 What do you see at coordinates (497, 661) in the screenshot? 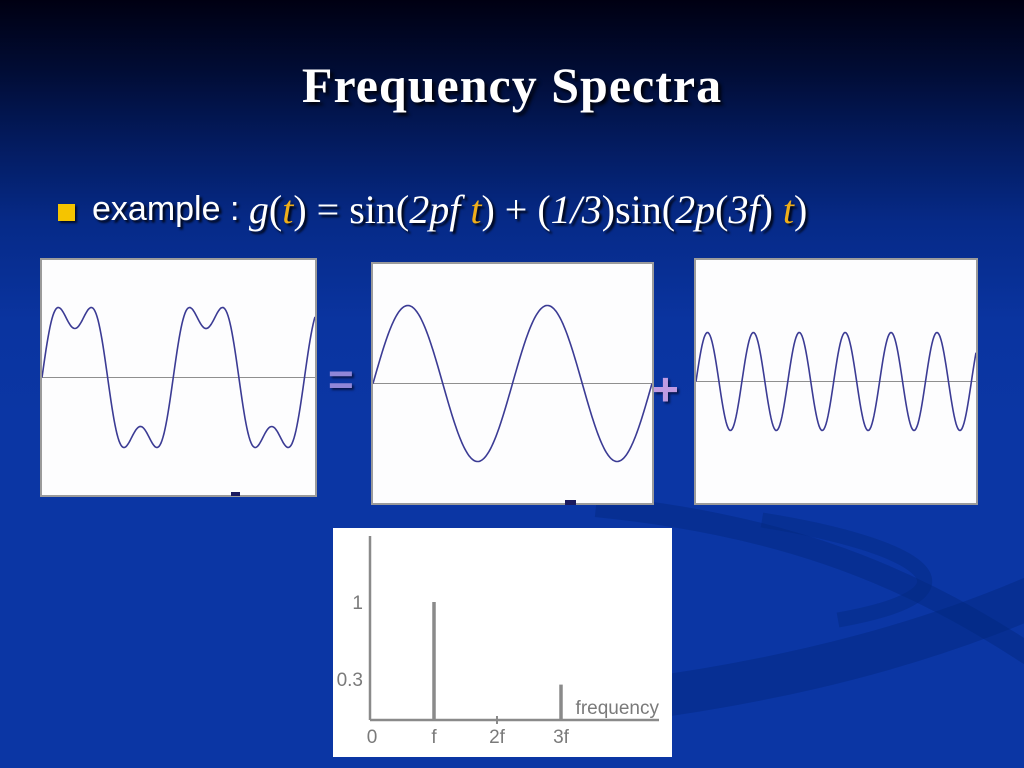
I see `spectrum-stems` at bounding box center [497, 661].